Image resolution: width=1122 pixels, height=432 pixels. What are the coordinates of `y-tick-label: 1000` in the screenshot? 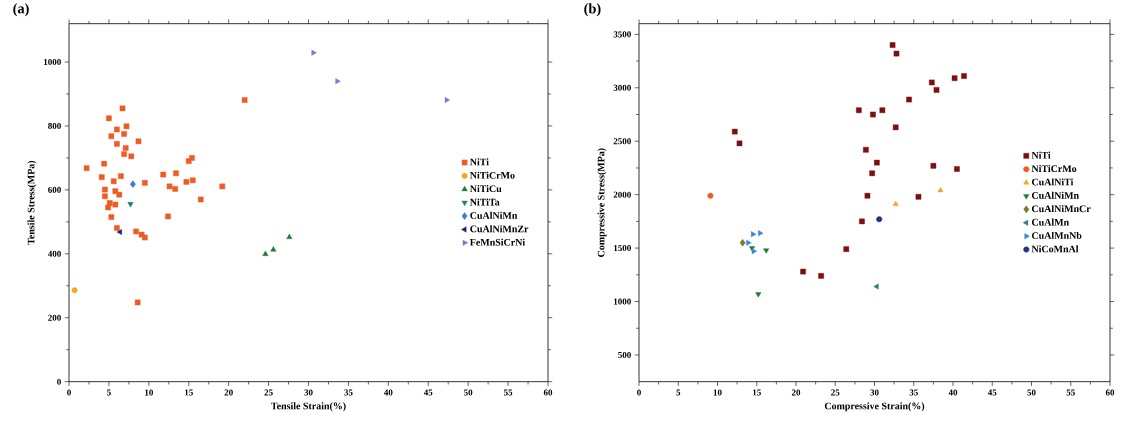 It's located at (622, 301).